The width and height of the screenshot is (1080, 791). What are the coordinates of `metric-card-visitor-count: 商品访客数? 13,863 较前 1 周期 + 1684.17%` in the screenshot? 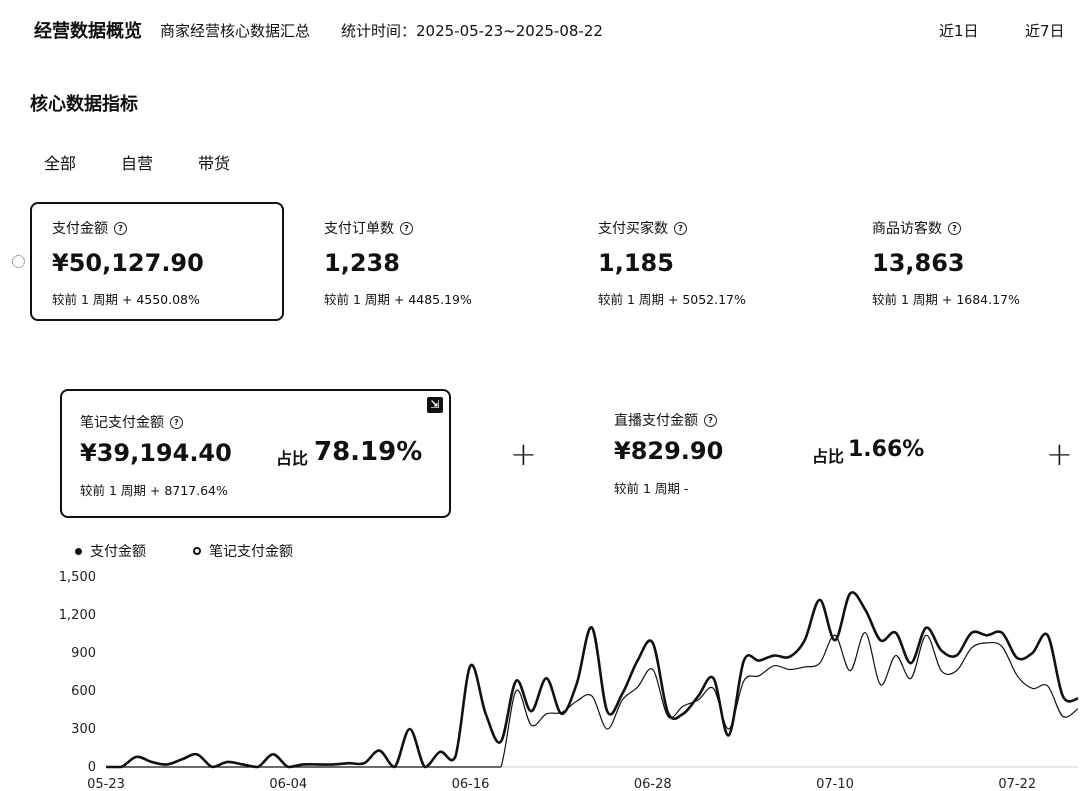 It's located at (966, 261).